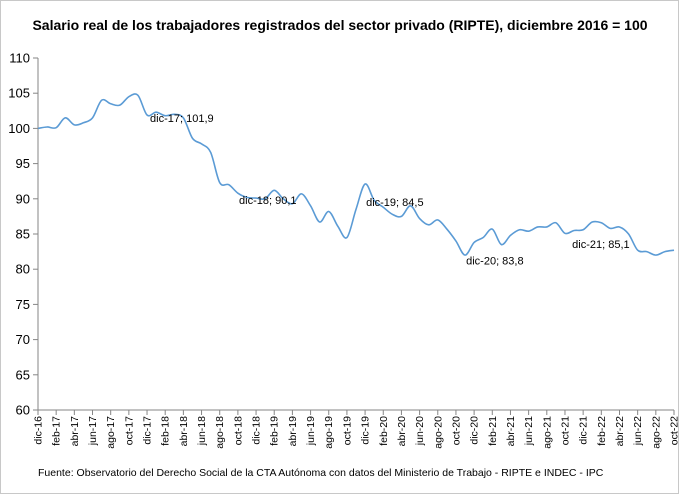  Describe the element at coordinates (547, 432) in the screenshot. I see `x-tick-label: ago-21` at that location.